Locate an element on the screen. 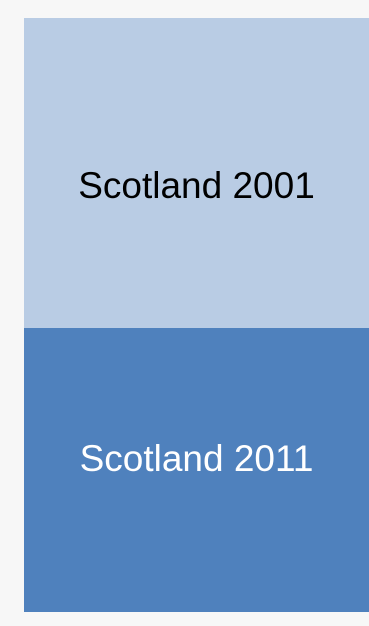 Image resolution: width=369 pixels, height=626 pixels. scotland-2011-label: Scotland 2011 is located at coordinates (196, 458).